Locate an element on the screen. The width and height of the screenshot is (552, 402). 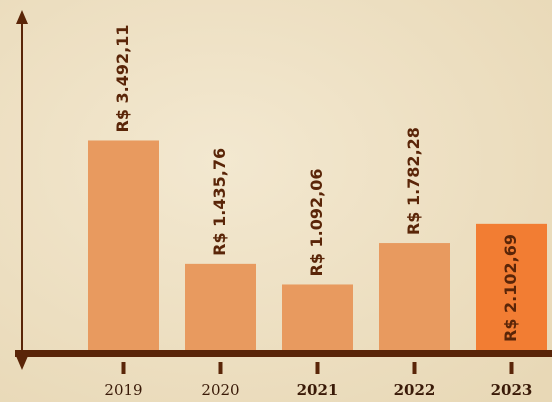
value-label: R$ 1.782,28 is located at coordinates (413, 181).